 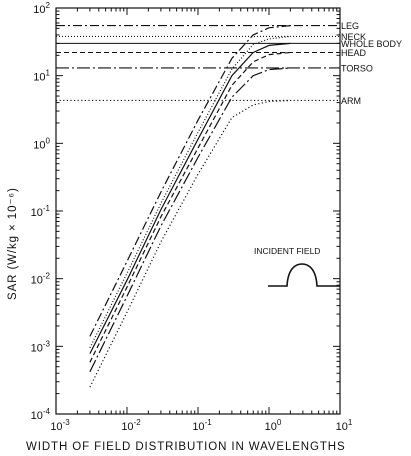 I want to click on asymptote-lines, so click(x=198, y=63).